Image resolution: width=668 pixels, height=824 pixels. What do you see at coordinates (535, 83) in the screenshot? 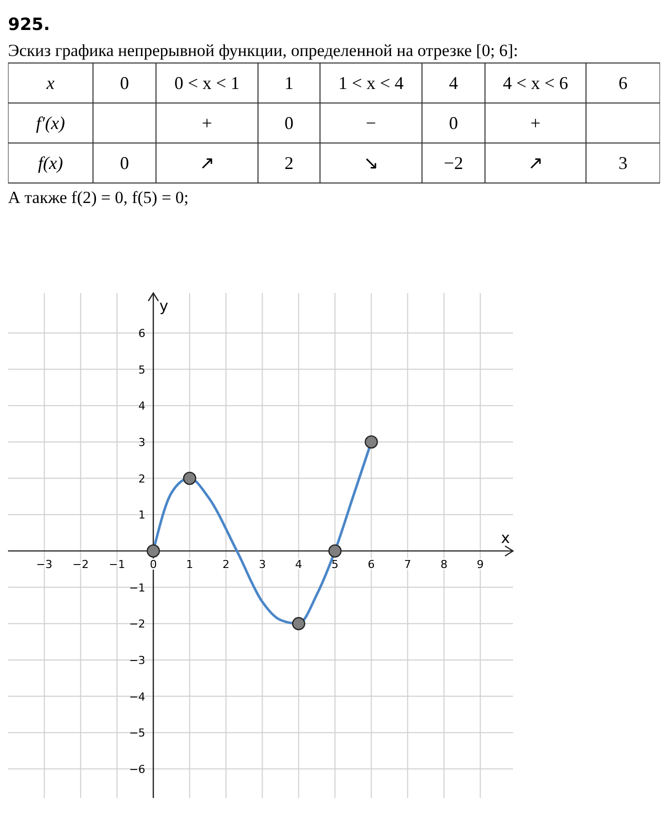
I see `text: 4 < x < 6` at bounding box center [535, 83].